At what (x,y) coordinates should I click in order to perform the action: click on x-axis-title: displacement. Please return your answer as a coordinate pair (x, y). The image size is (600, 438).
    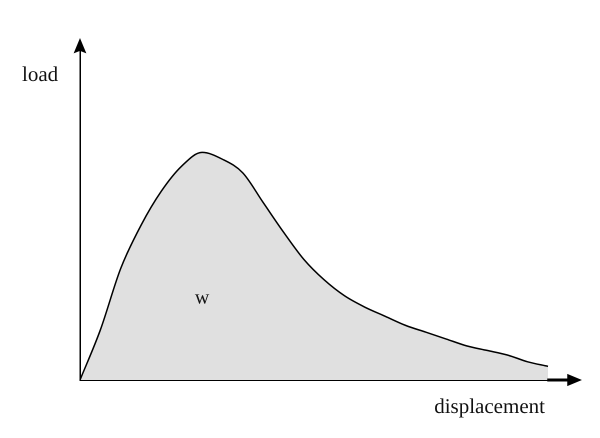
    Looking at the image, I should click on (489, 406).